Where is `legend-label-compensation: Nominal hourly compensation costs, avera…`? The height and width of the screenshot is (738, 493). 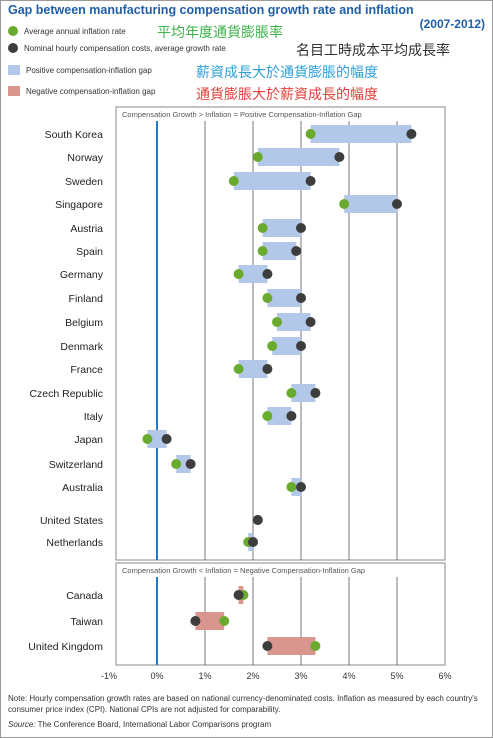 legend-label-compensation: Nominal hourly compensation costs, avera… is located at coordinates (125, 48).